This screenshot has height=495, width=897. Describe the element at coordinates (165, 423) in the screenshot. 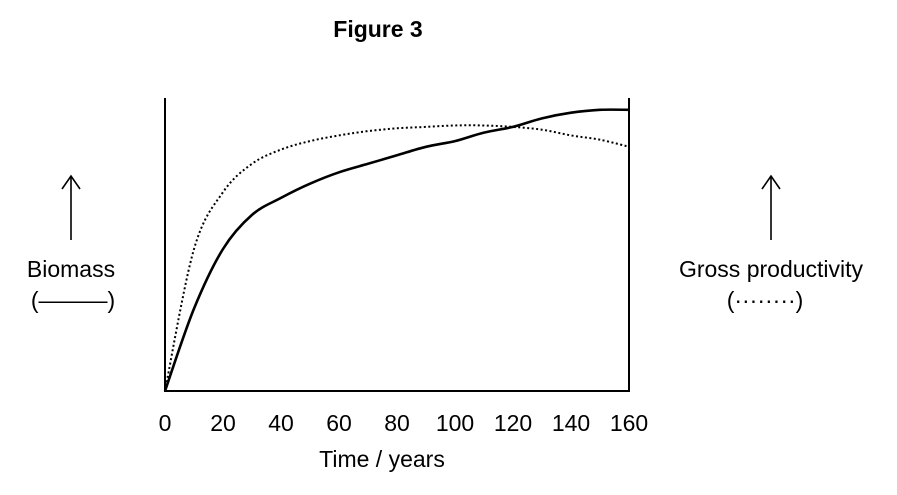

I see `x-tick-label: 0` at that location.